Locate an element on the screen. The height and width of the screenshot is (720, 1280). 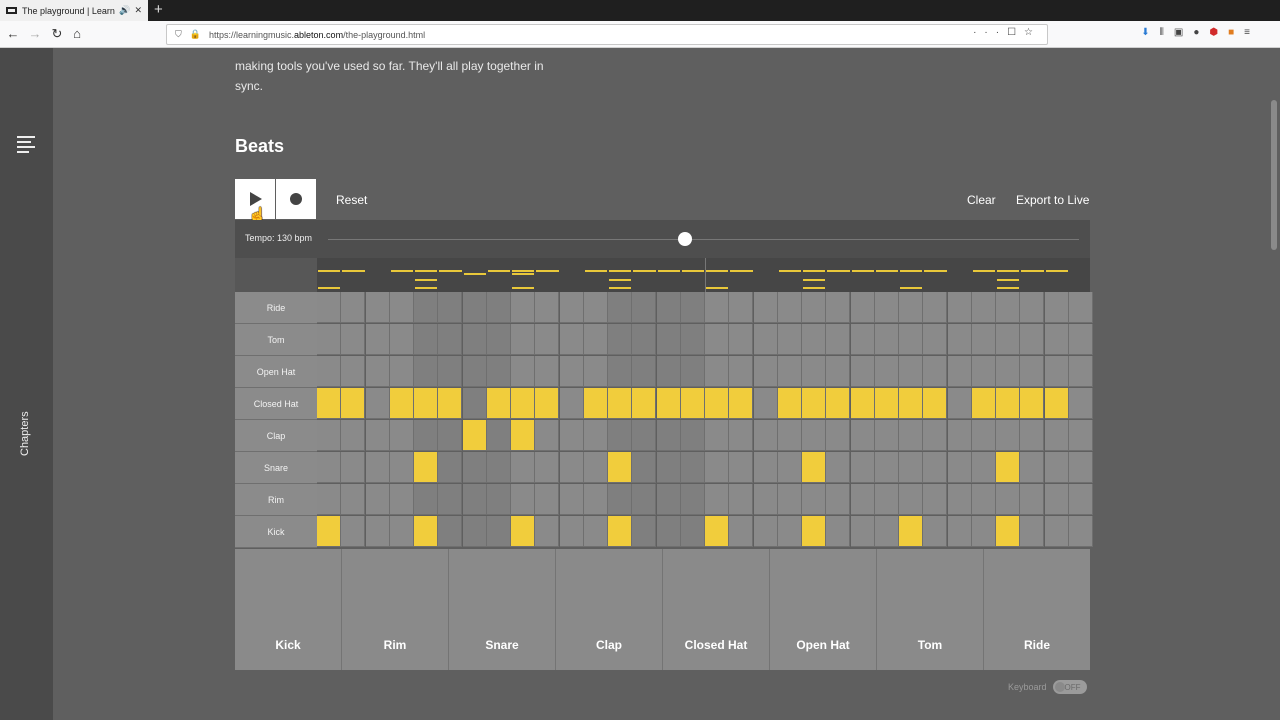
shield-icon: ⛉ is located at coordinates (178, 34).